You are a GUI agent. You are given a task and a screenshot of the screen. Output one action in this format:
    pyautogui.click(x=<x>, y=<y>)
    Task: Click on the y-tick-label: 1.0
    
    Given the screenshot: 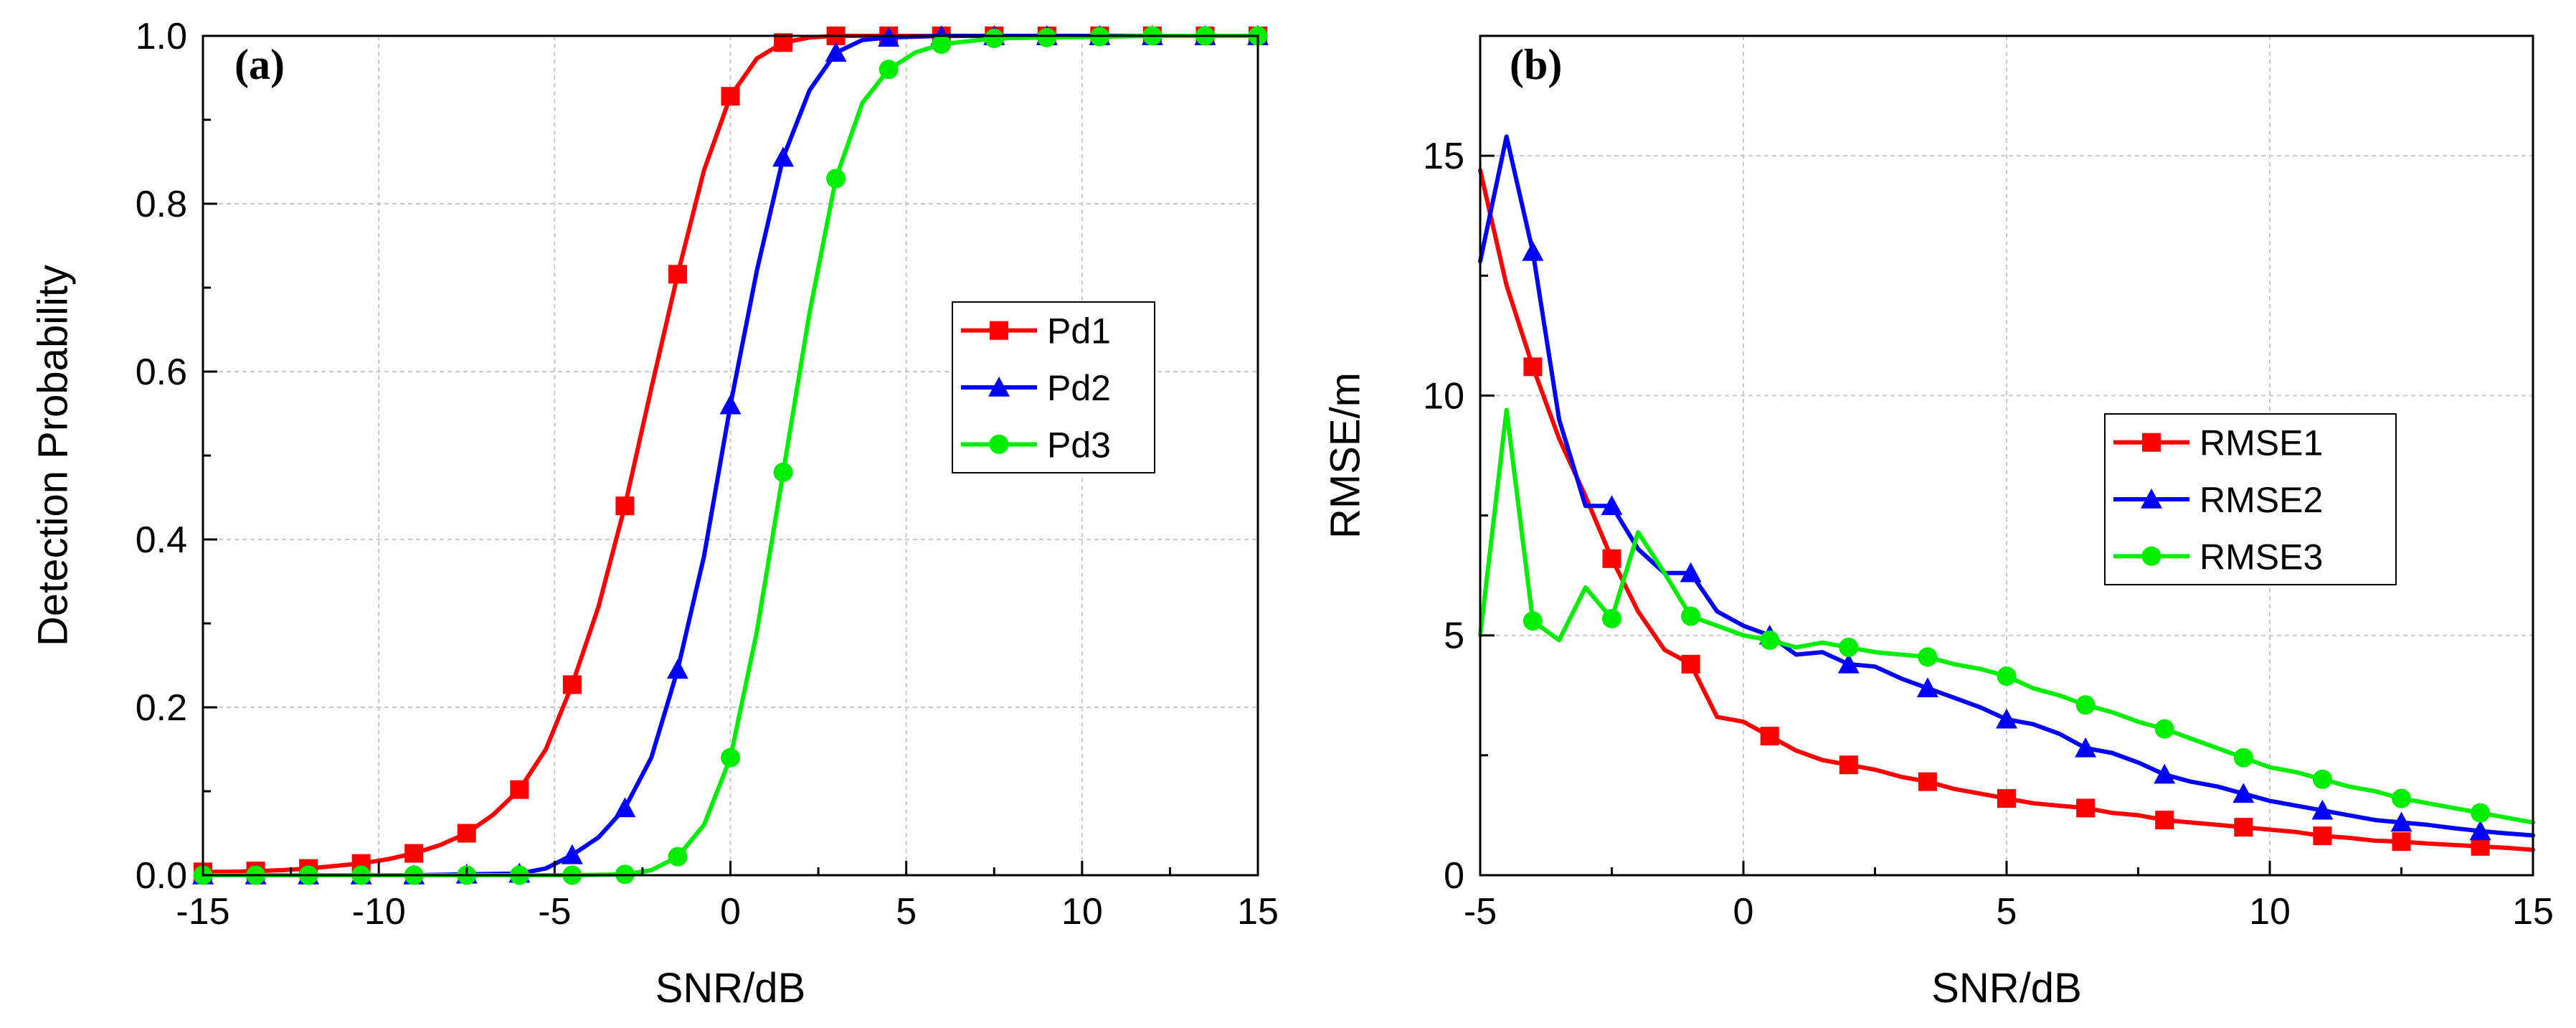 What is the action you would take?
    pyautogui.click(x=161, y=36)
    